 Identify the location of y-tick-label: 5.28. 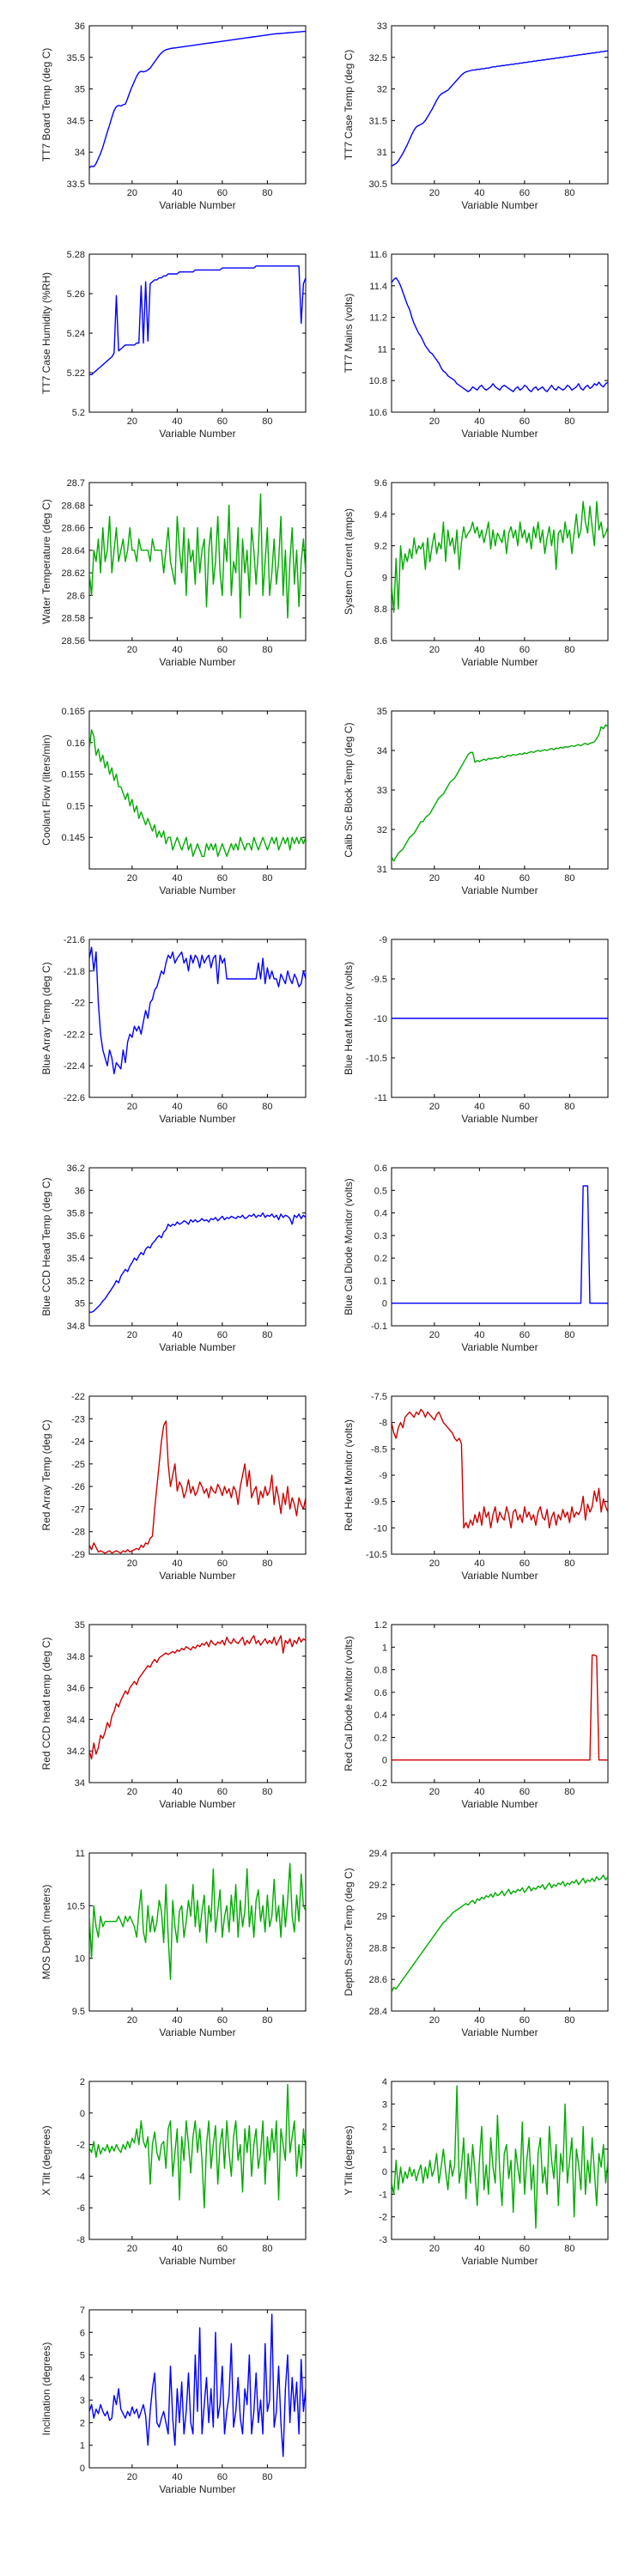
(76, 255).